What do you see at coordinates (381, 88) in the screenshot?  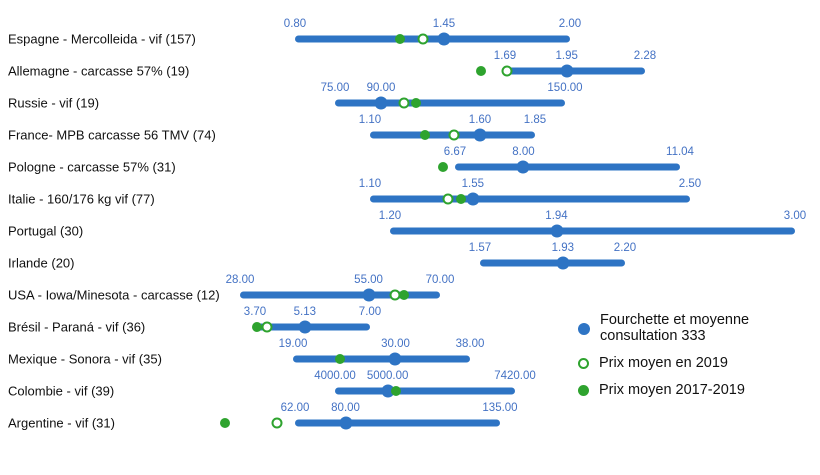 I see `value-label-mean: 90.00` at bounding box center [381, 88].